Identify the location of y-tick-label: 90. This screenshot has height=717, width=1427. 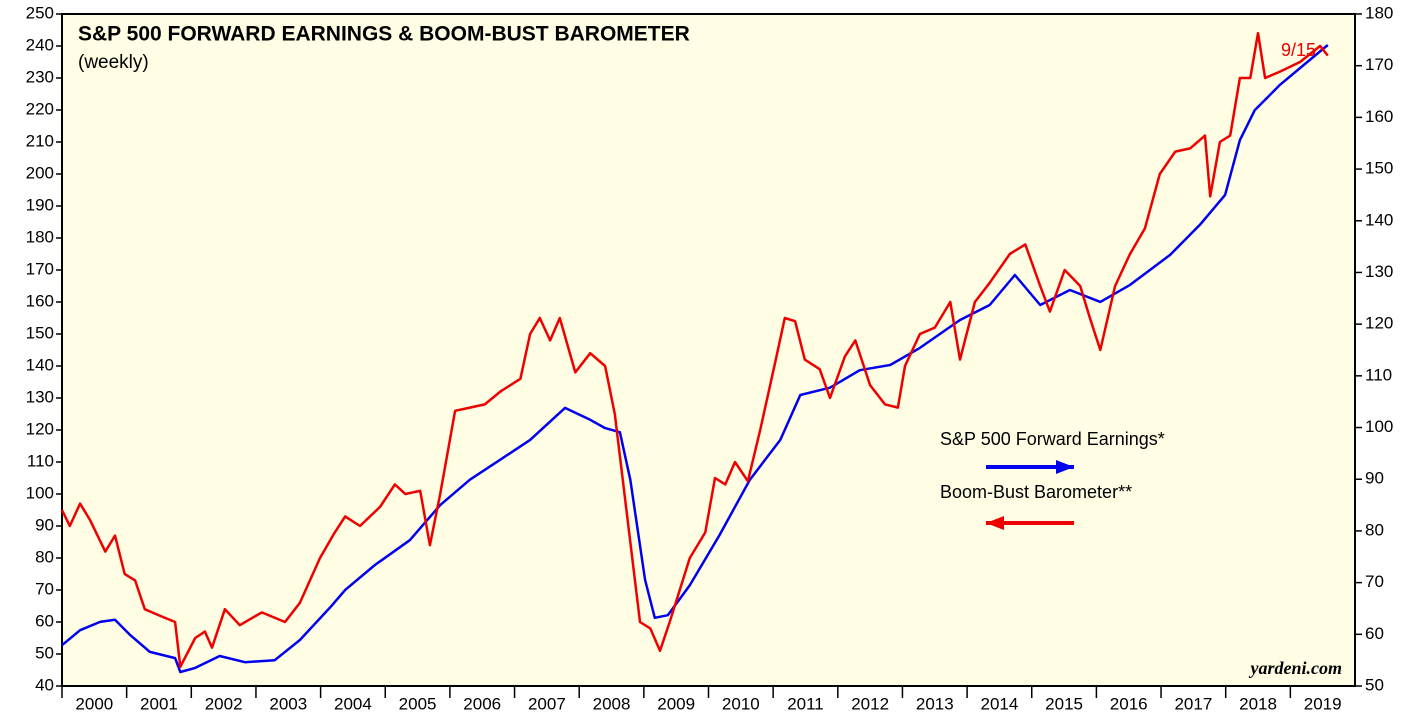
(44, 524).